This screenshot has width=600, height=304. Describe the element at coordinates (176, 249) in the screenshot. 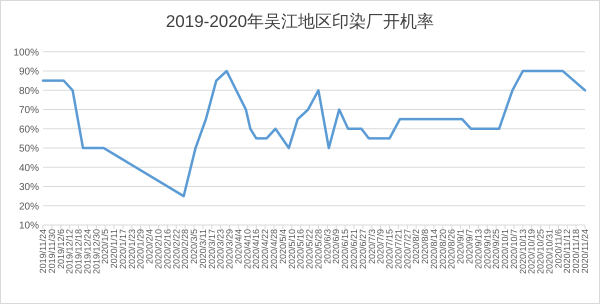

I see `x-tick-label: 2020/2/22` at that location.